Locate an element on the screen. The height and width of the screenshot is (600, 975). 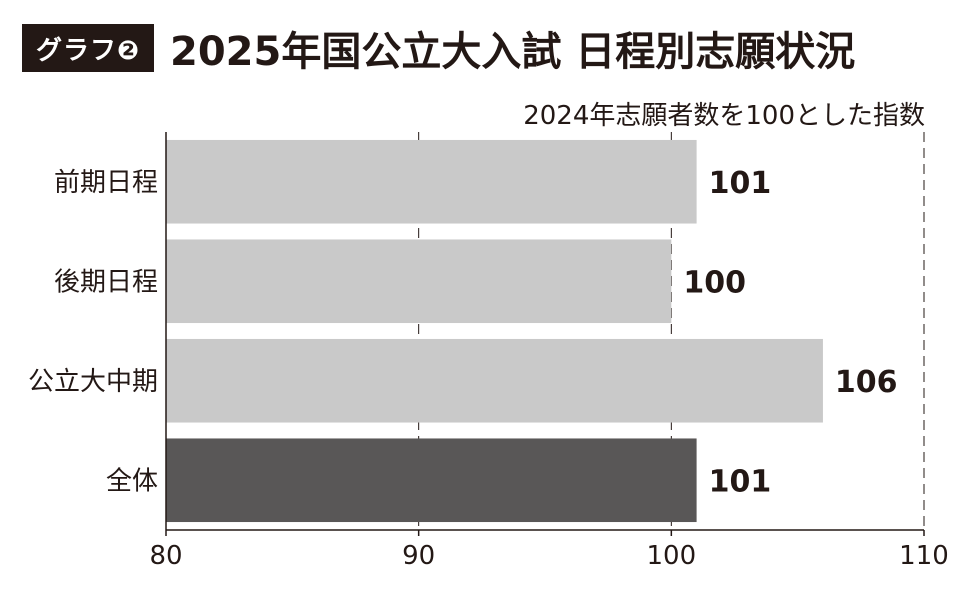
tick-label-80: 80 is located at coordinates (165, 556).